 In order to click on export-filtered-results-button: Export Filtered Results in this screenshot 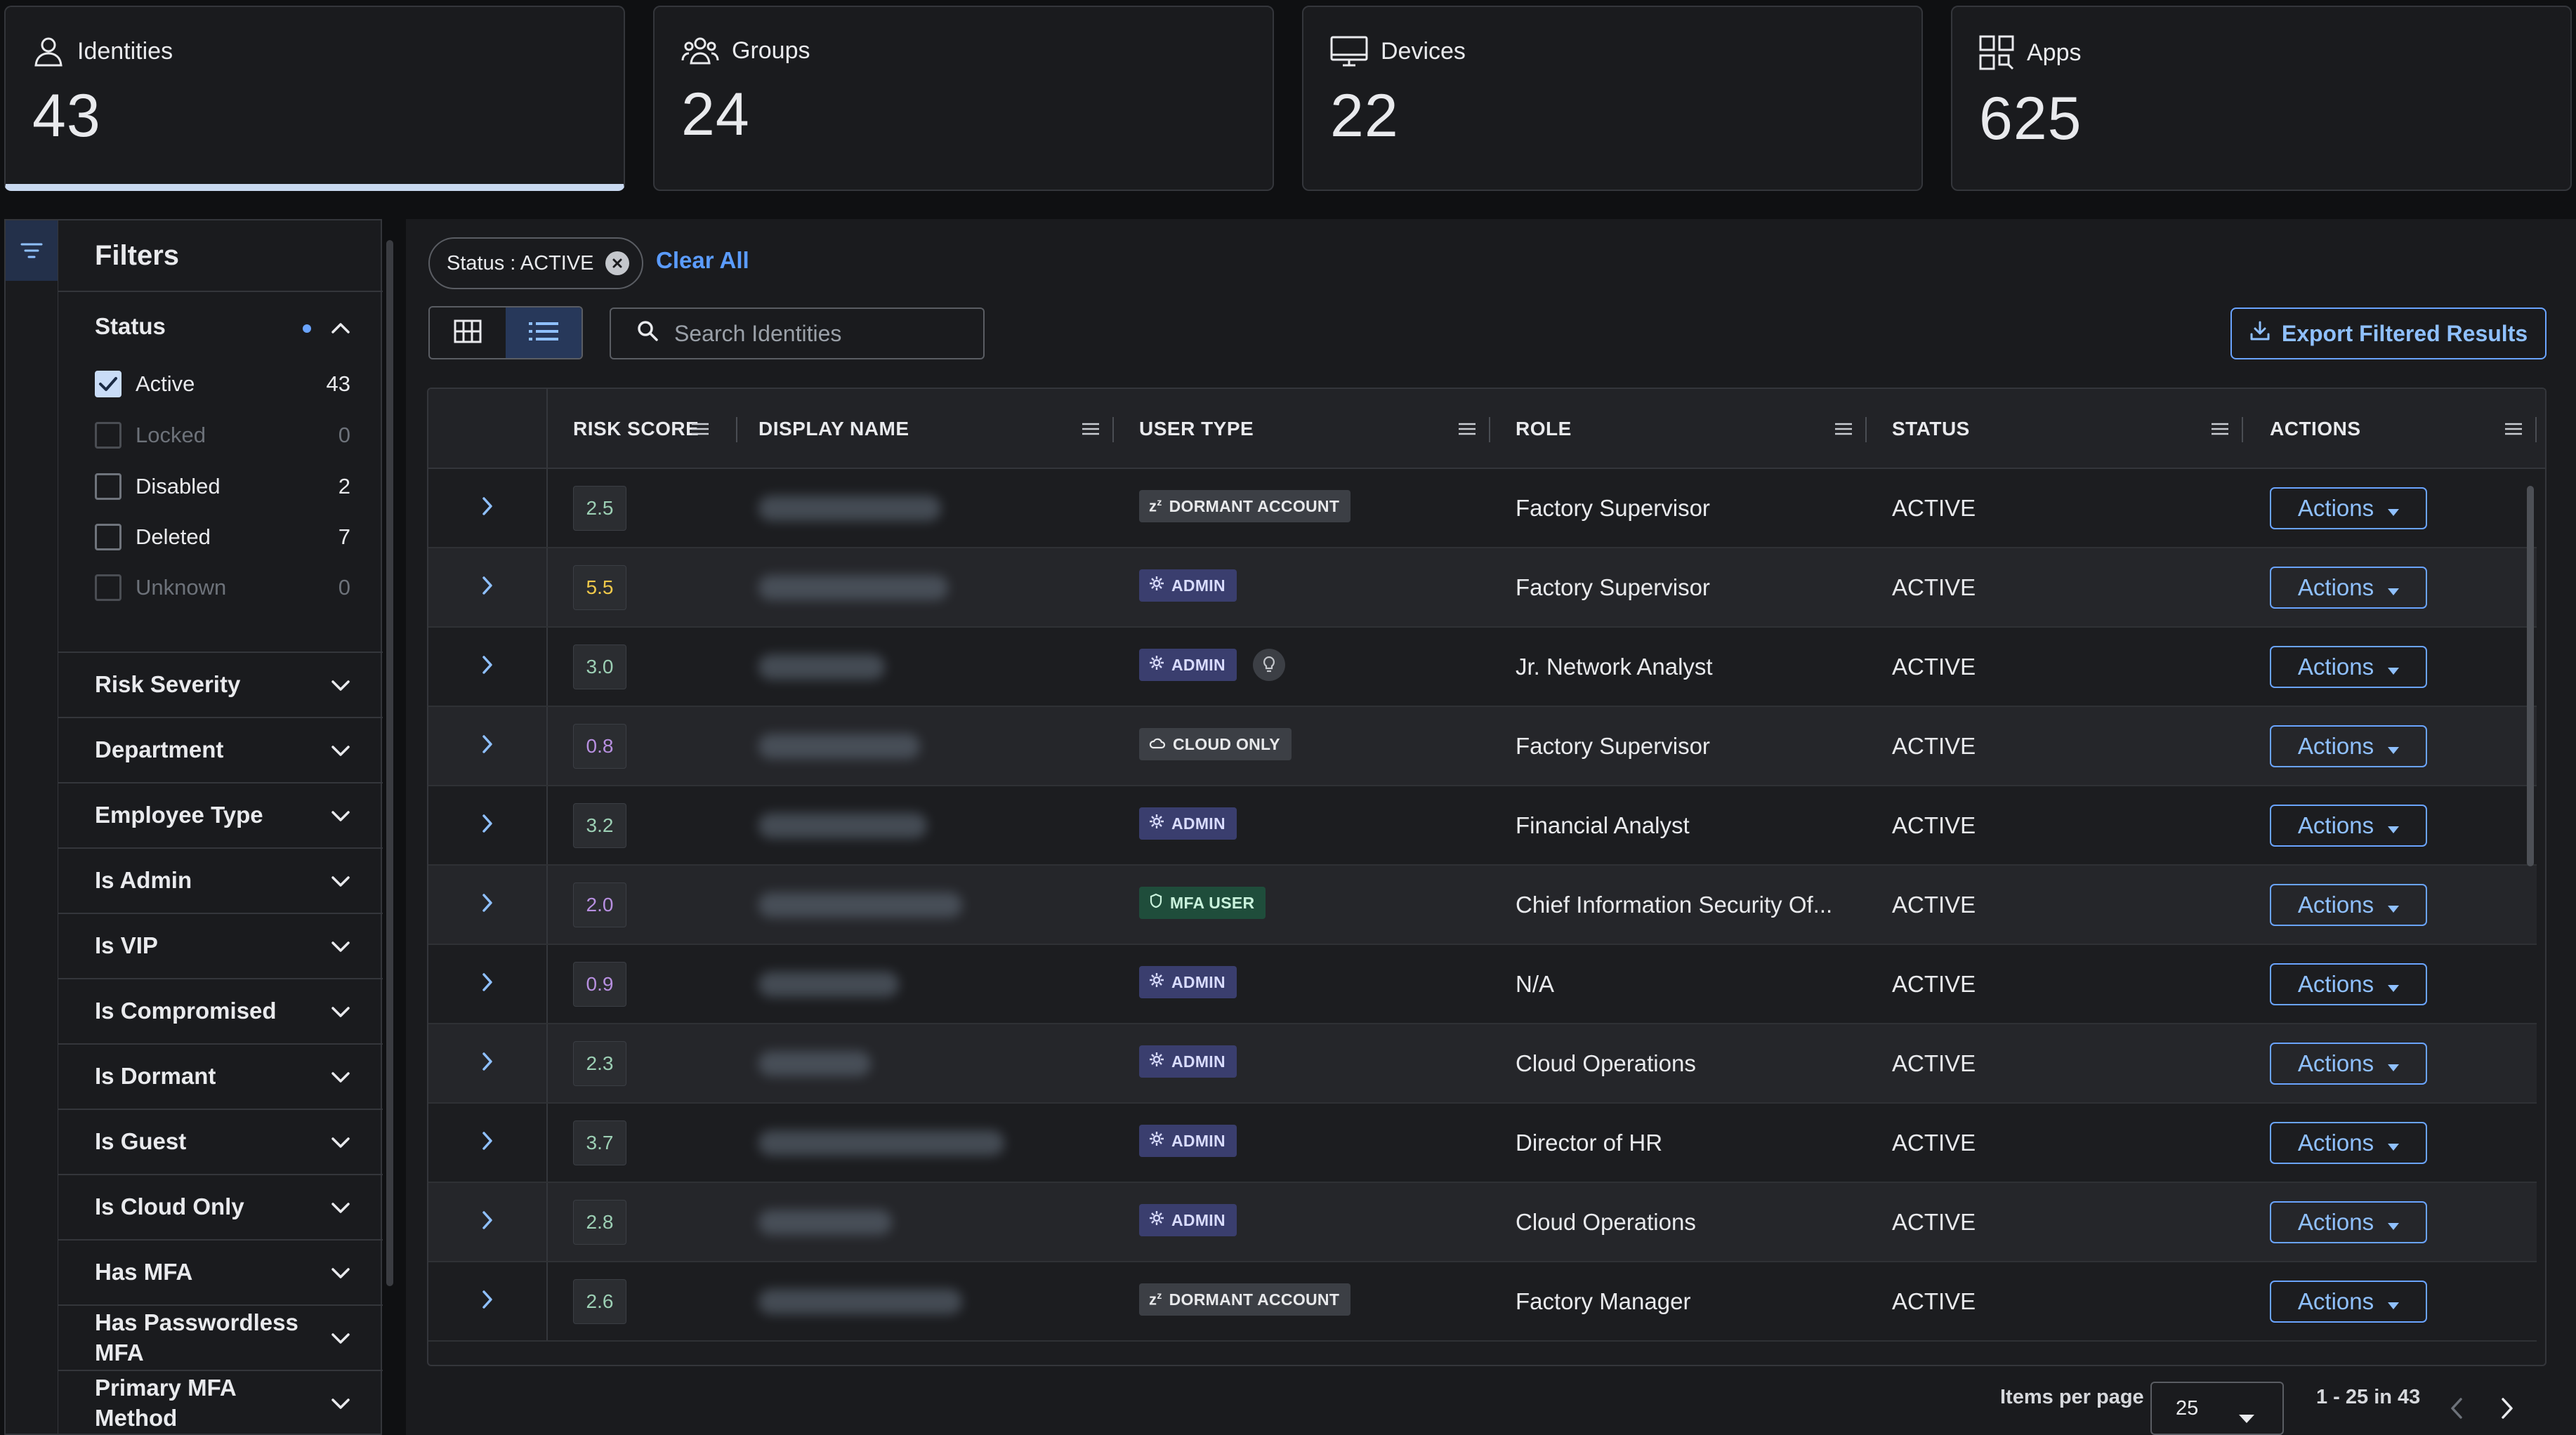, I will do `click(2388, 333)`.